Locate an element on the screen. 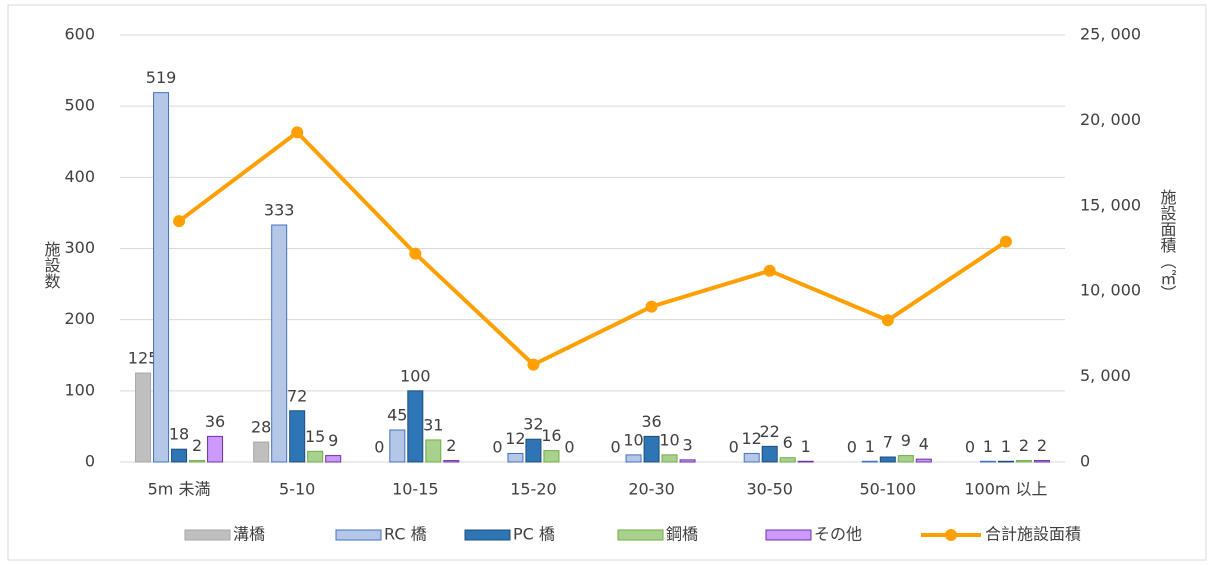 The height and width of the screenshot is (565, 1216). legend-label: 鋼橋 is located at coordinates (682, 534).